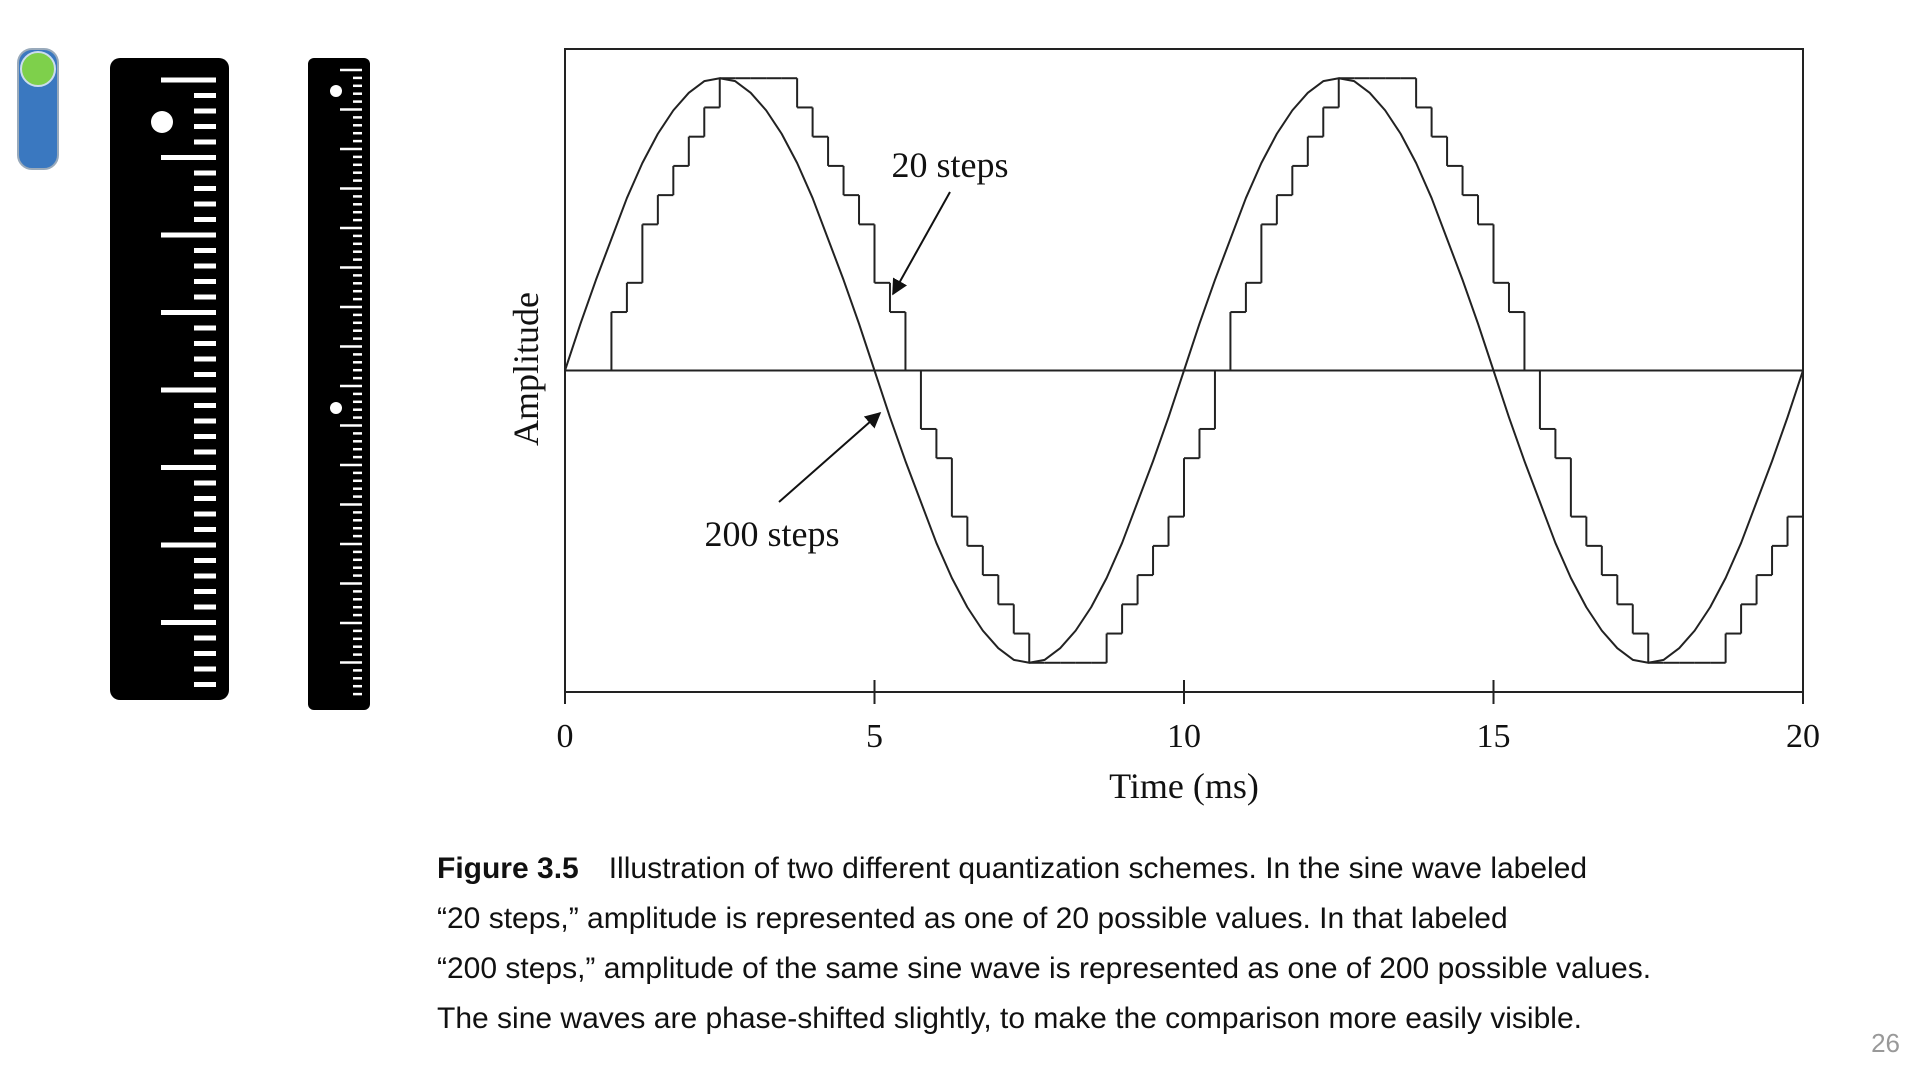  Describe the element at coordinates (1184, 736) in the screenshot. I see `x-tick-label: 10` at that location.